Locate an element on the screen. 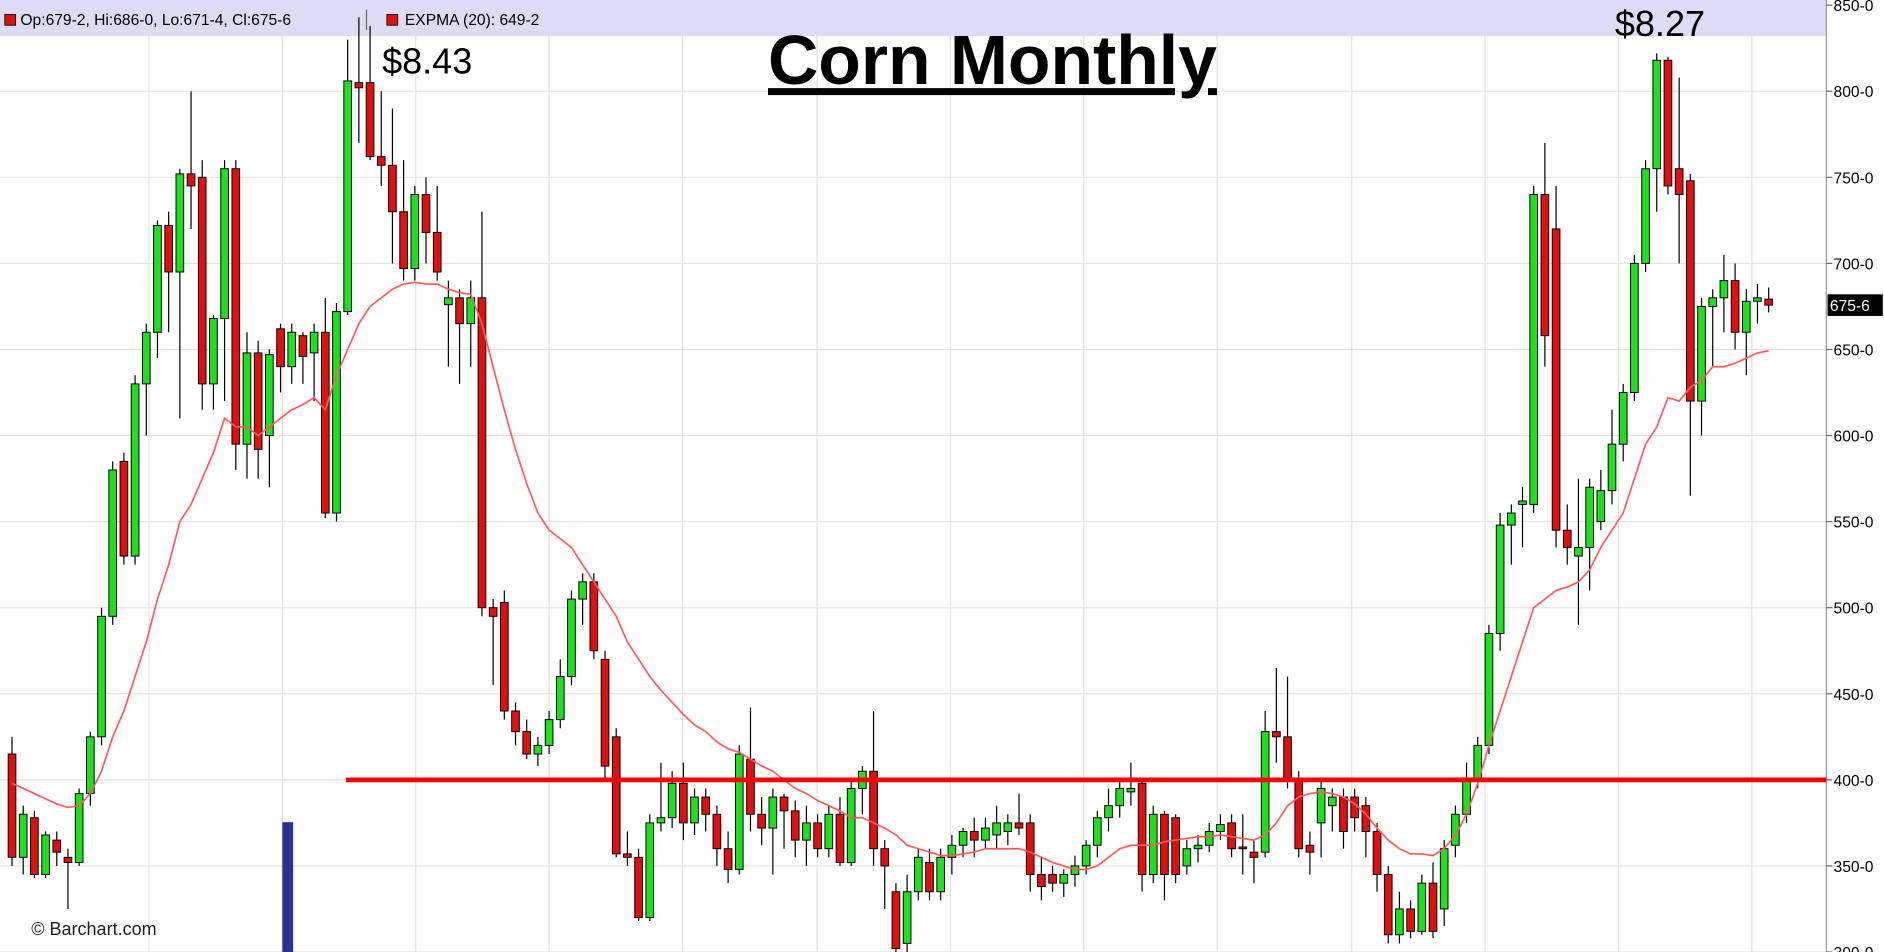 This screenshot has width=1884, height=952. y-tick-label: 450-0 is located at coordinates (1854, 695).